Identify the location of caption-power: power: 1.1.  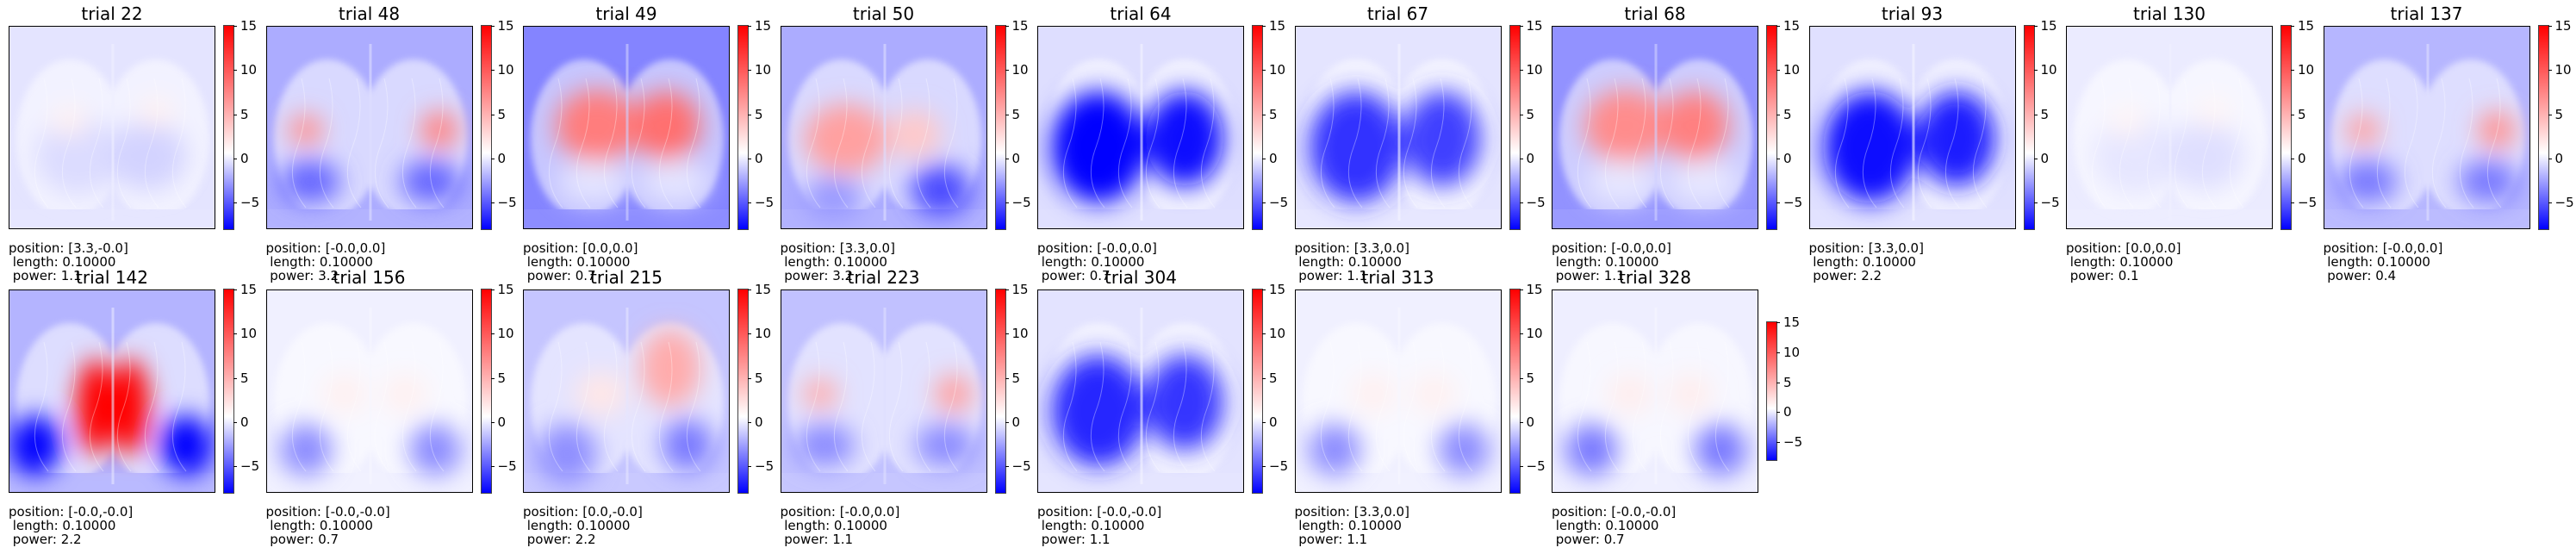
(1331, 540).